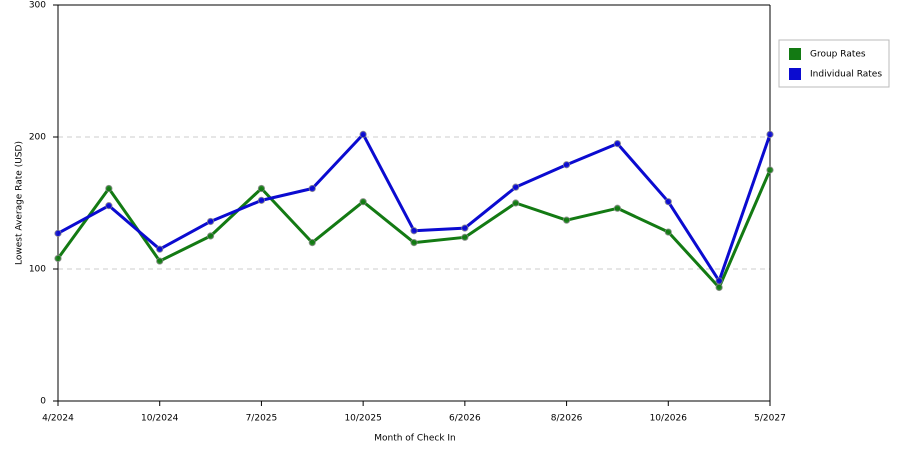 The image size is (900, 450). What do you see at coordinates (20, 203) in the screenshot?
I see `y-axis-label: Lowest Average Rate (USD)` at bounding box center [20, 203].